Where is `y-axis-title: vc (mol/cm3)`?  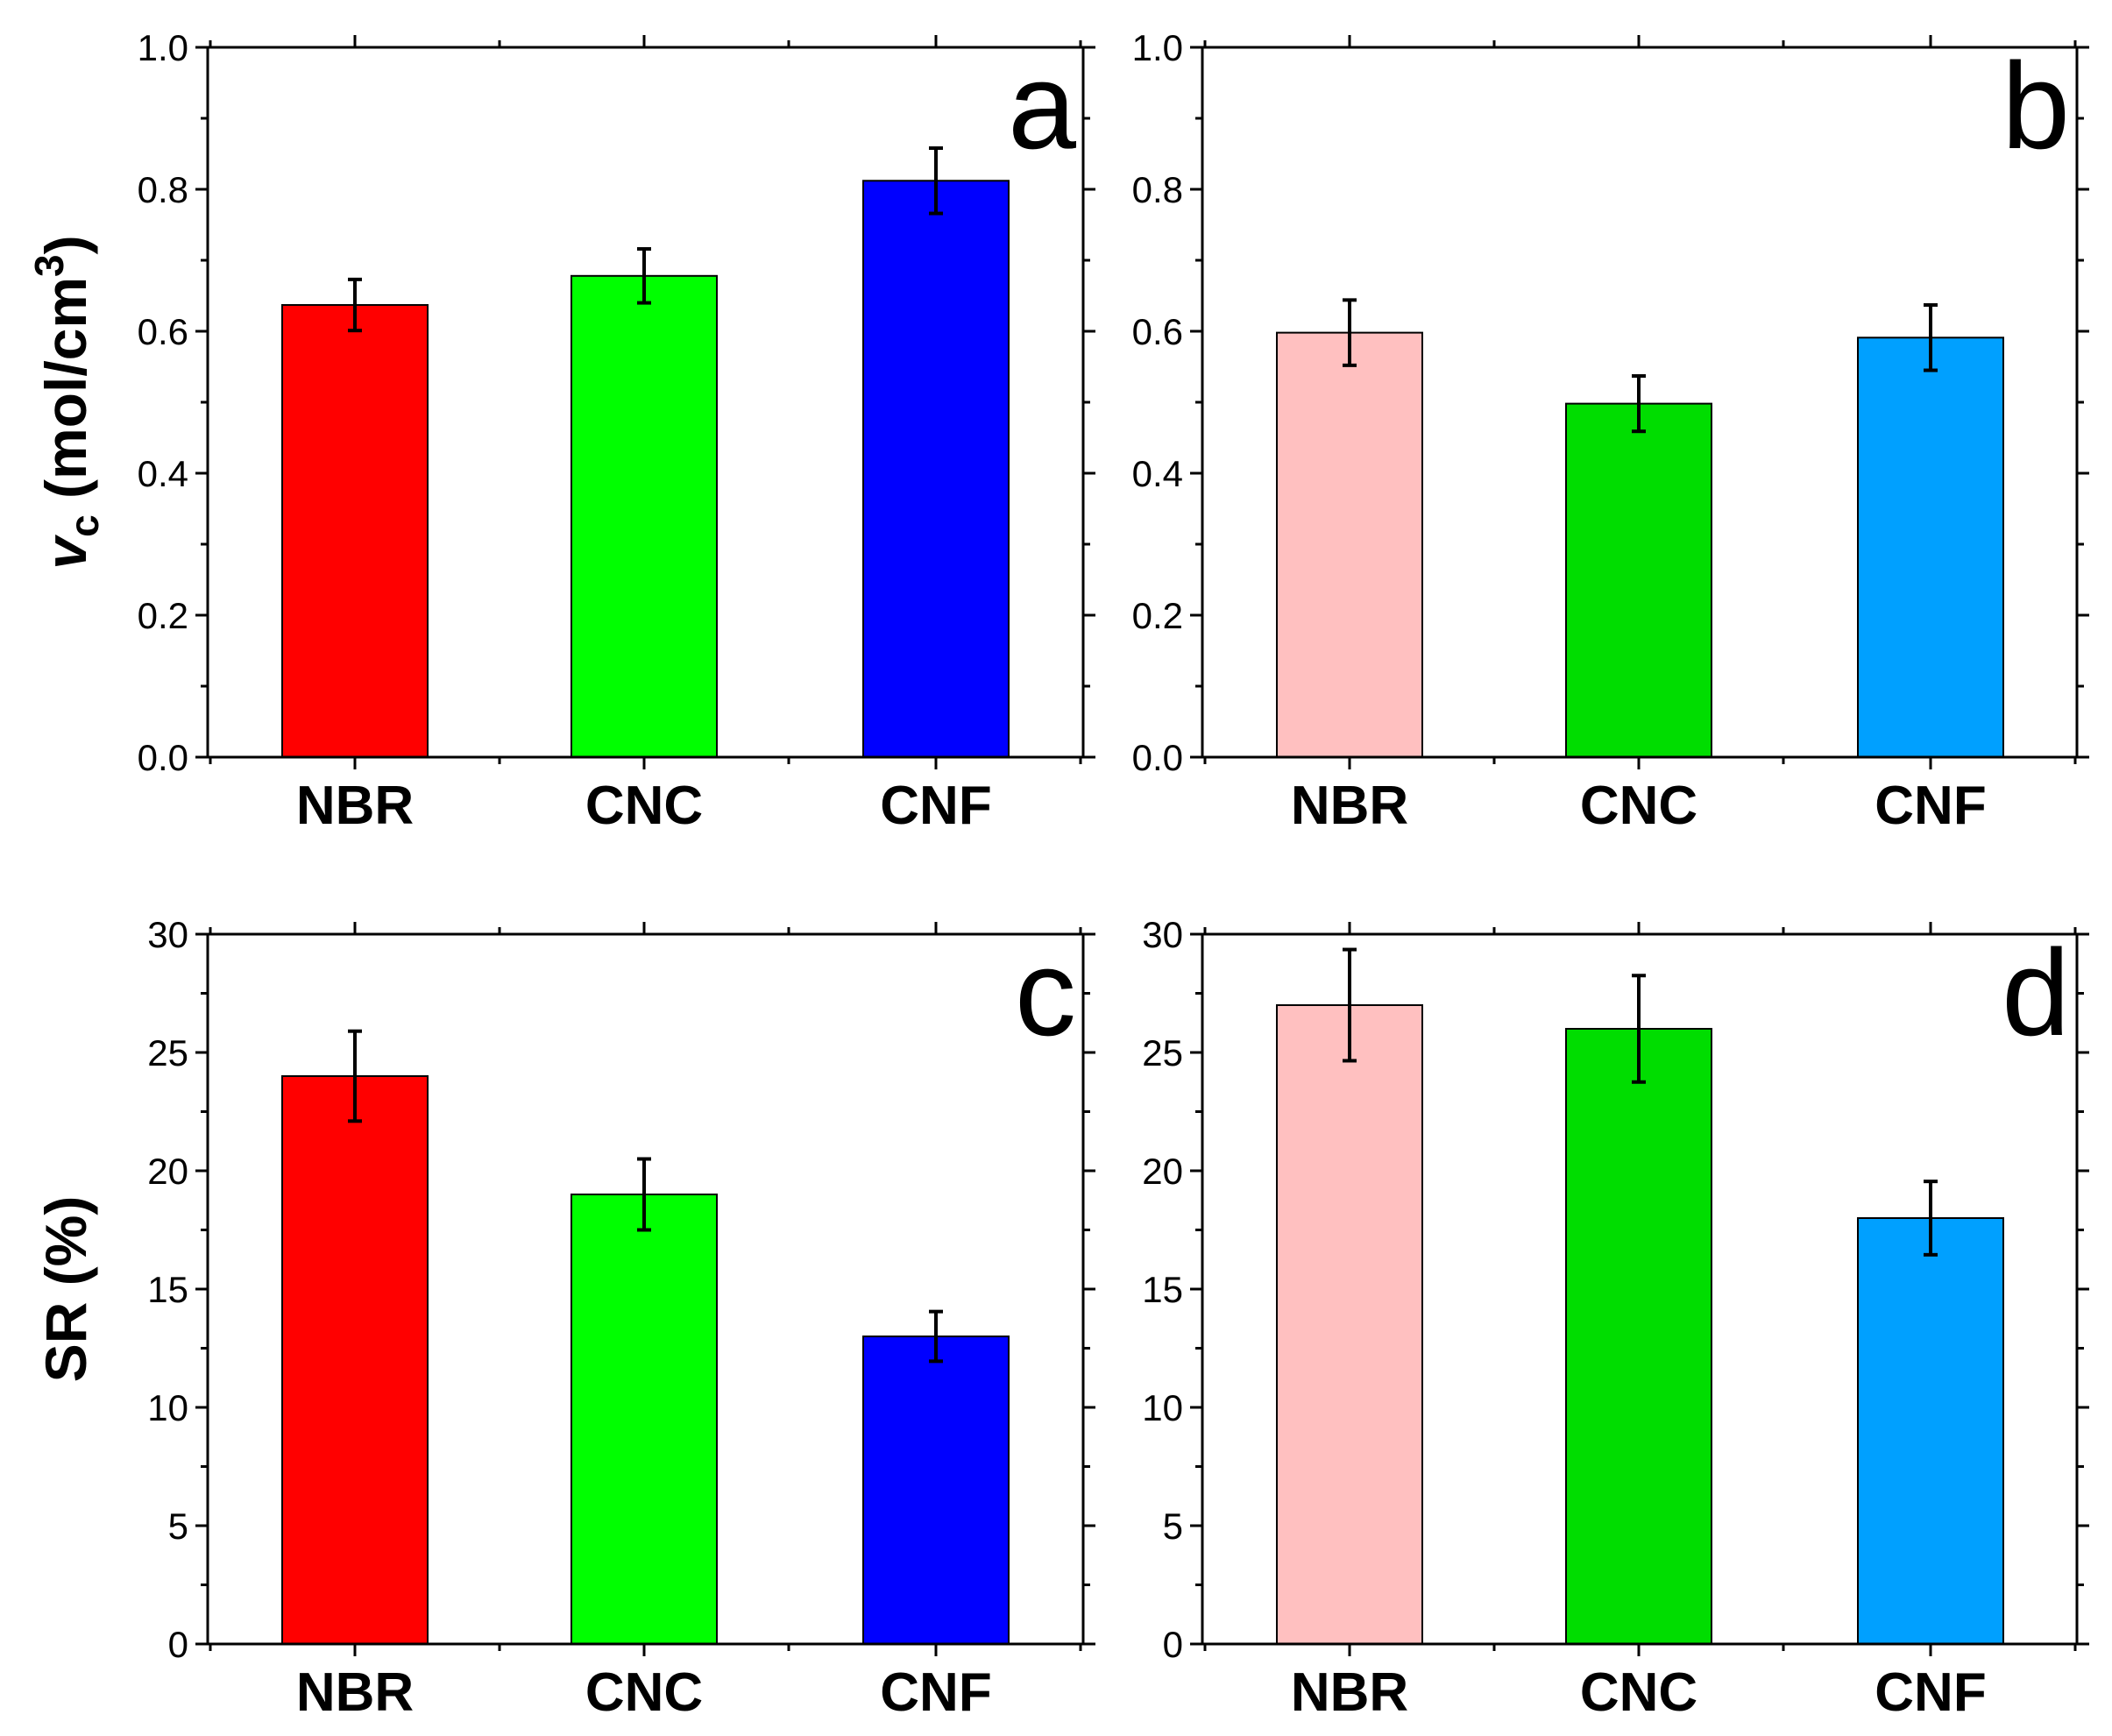 y-axis-title: vc (mol/cm3) is located at coordinates (66, 402).